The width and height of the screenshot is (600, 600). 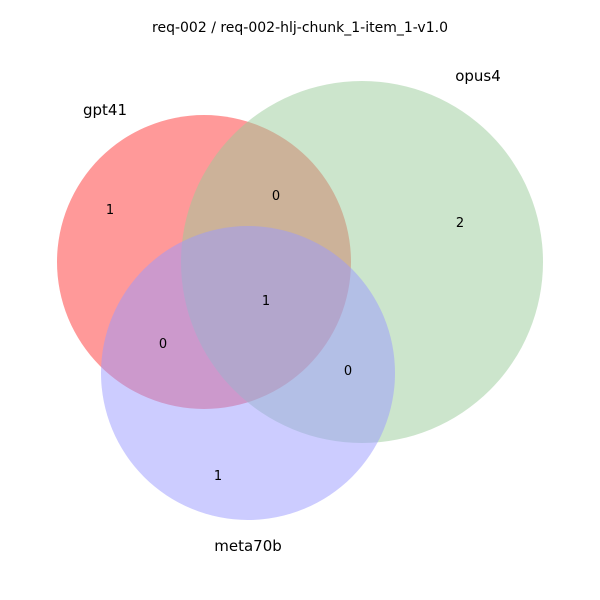 I want to click on count-all-three: 1, so click(x=266, y=301).